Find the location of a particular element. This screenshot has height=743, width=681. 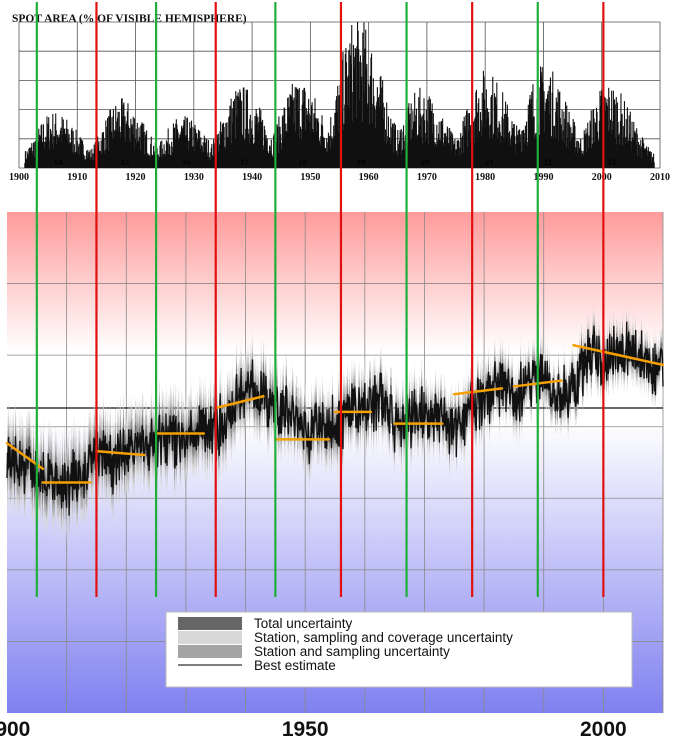

legend-entry-label: Best estimate is located at coordinates (295, 665).